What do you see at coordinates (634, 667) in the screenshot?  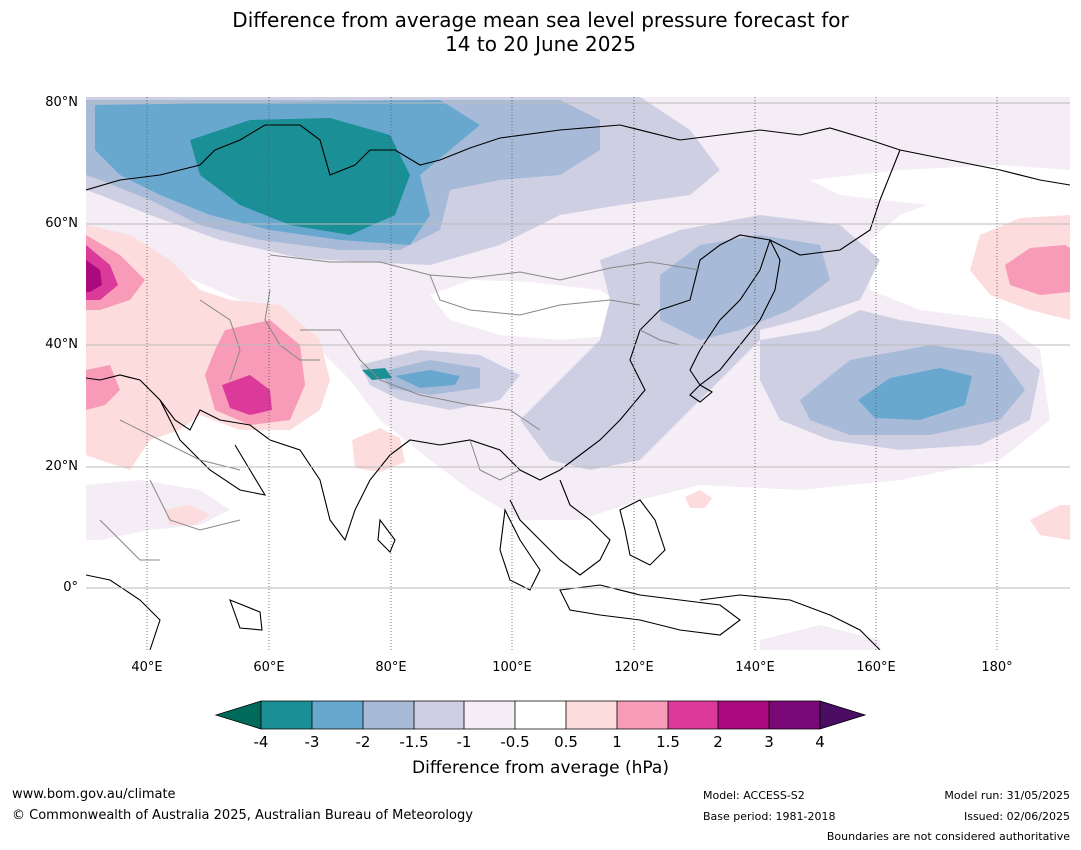 I see `lon-label-120e: 120°E` at bounding box center [634, 667].